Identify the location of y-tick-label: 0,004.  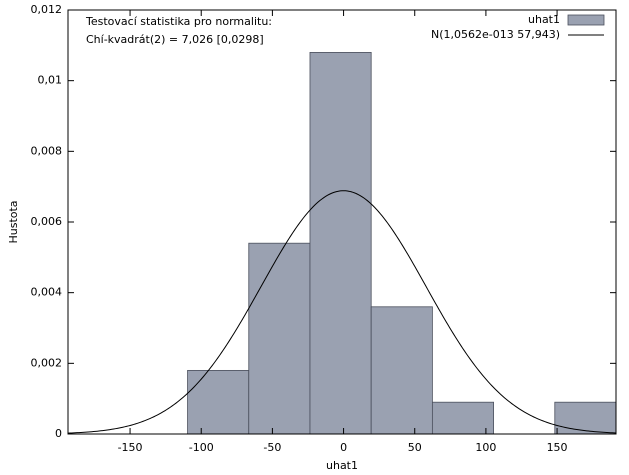
(47, 292).